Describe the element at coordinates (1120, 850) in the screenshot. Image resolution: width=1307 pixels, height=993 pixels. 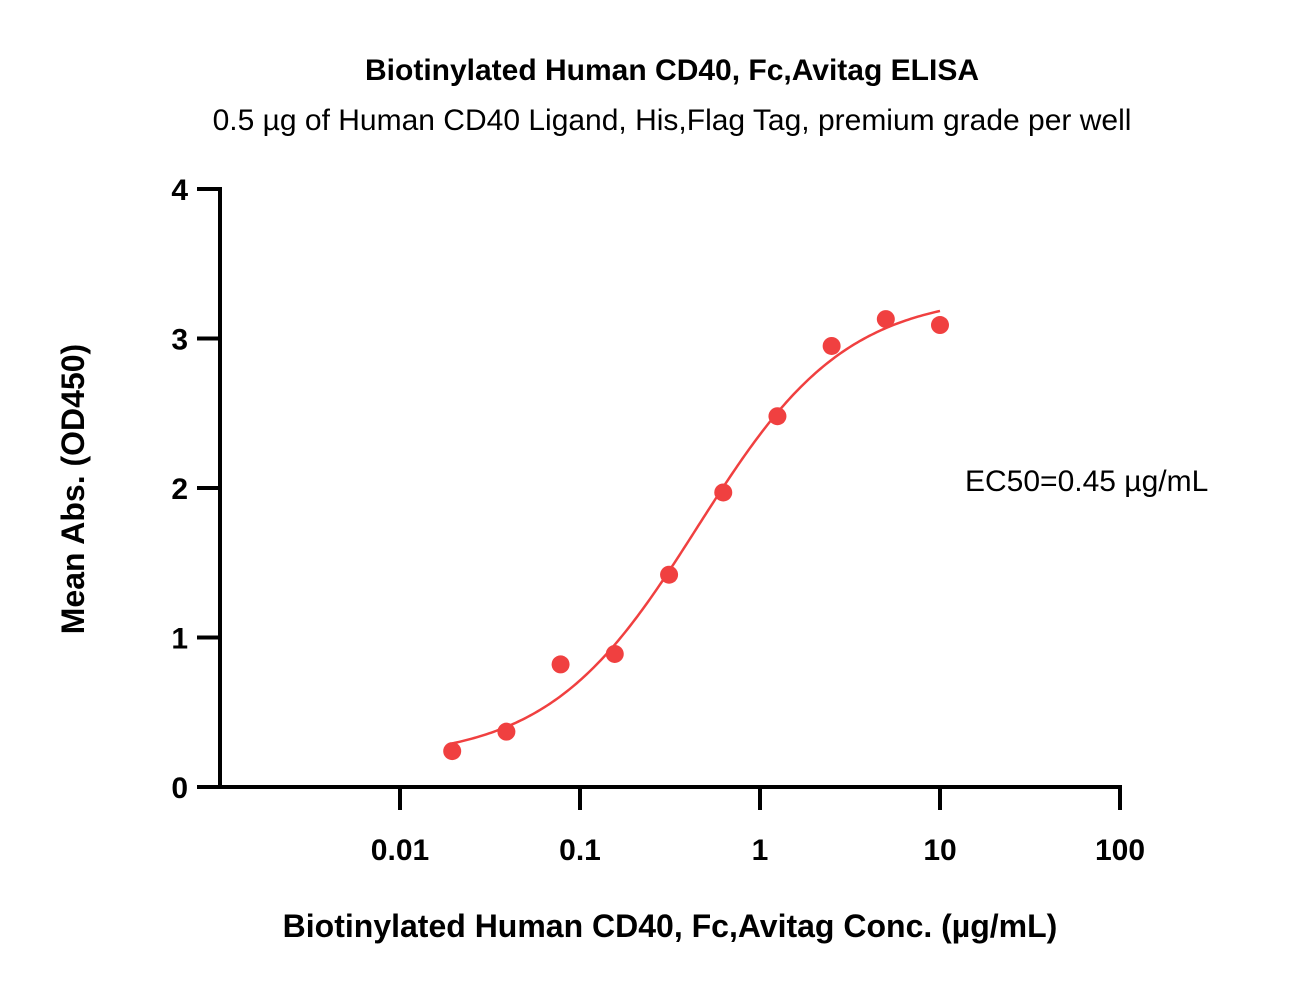
I see `x-tick-label: 100` at that location.